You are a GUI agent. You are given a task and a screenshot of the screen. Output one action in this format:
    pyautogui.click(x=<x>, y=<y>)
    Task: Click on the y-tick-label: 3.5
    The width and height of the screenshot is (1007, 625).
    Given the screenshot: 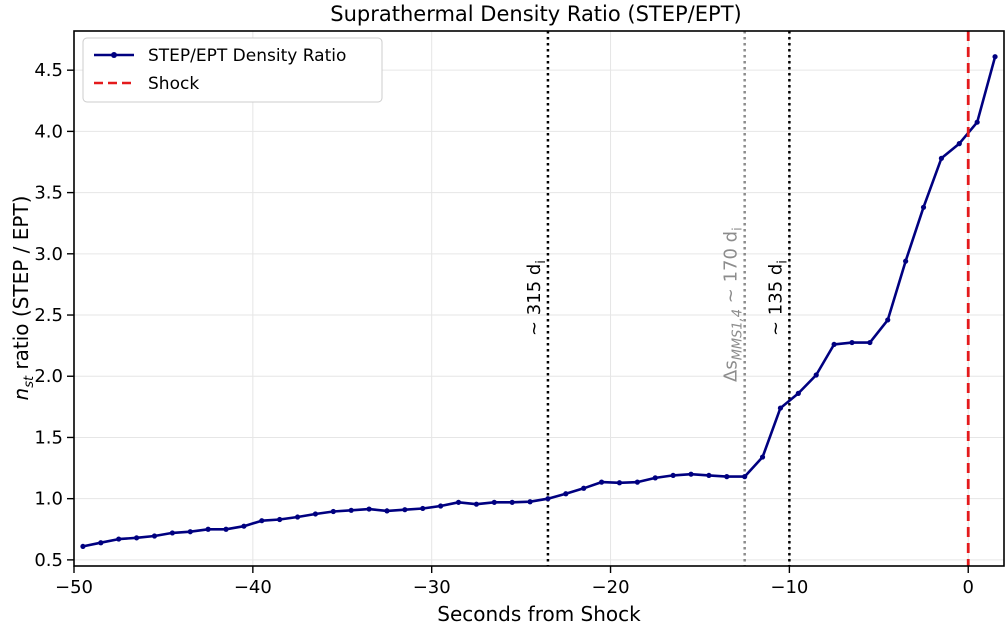 What is the action you would take?
    pyautogui.click(x=48, y=193)
    